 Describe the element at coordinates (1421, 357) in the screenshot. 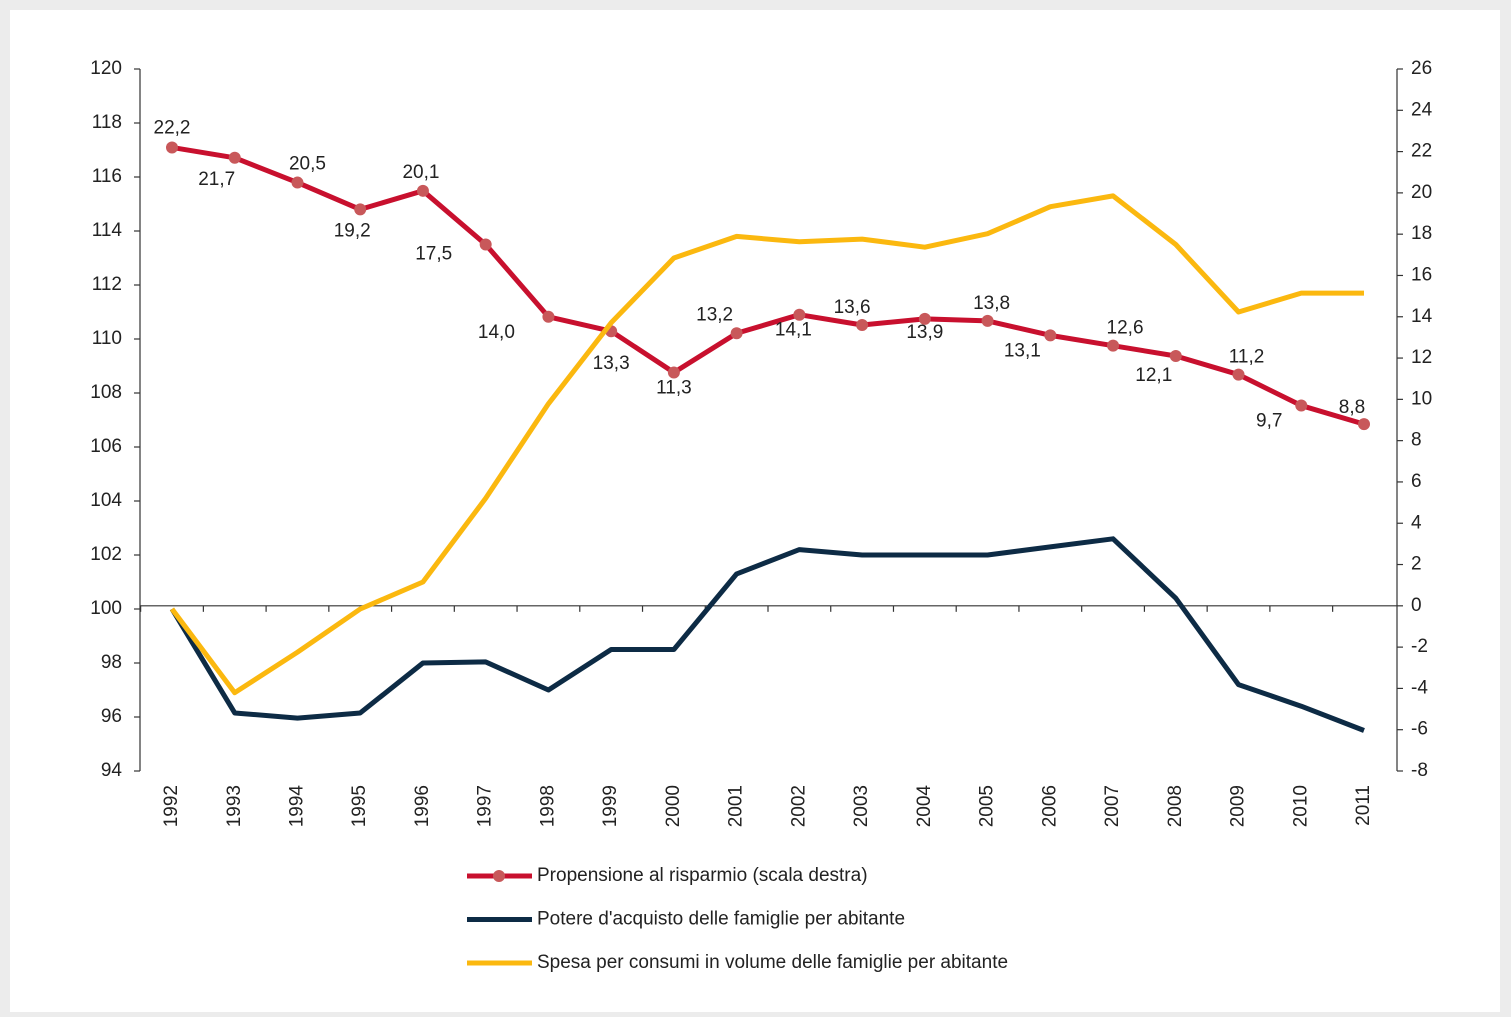

I see `y2-tick-label: 12` at that location.